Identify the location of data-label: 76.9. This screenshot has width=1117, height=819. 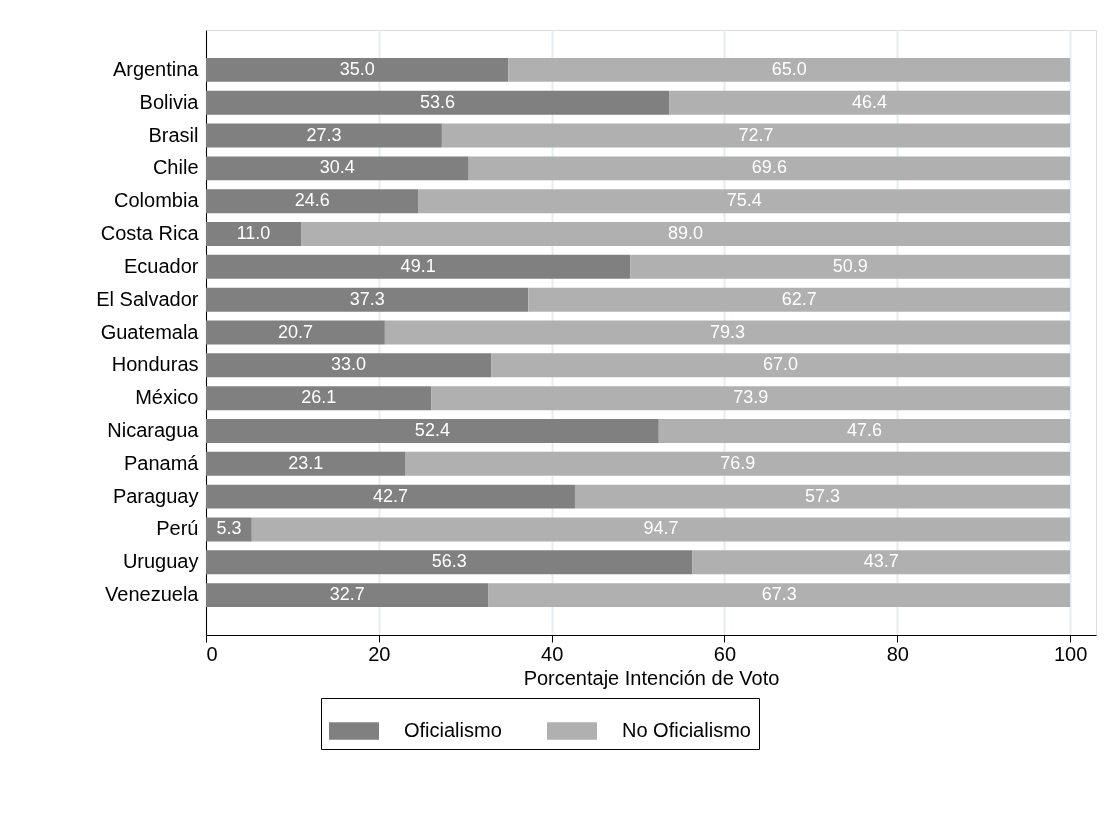
(738, 462).